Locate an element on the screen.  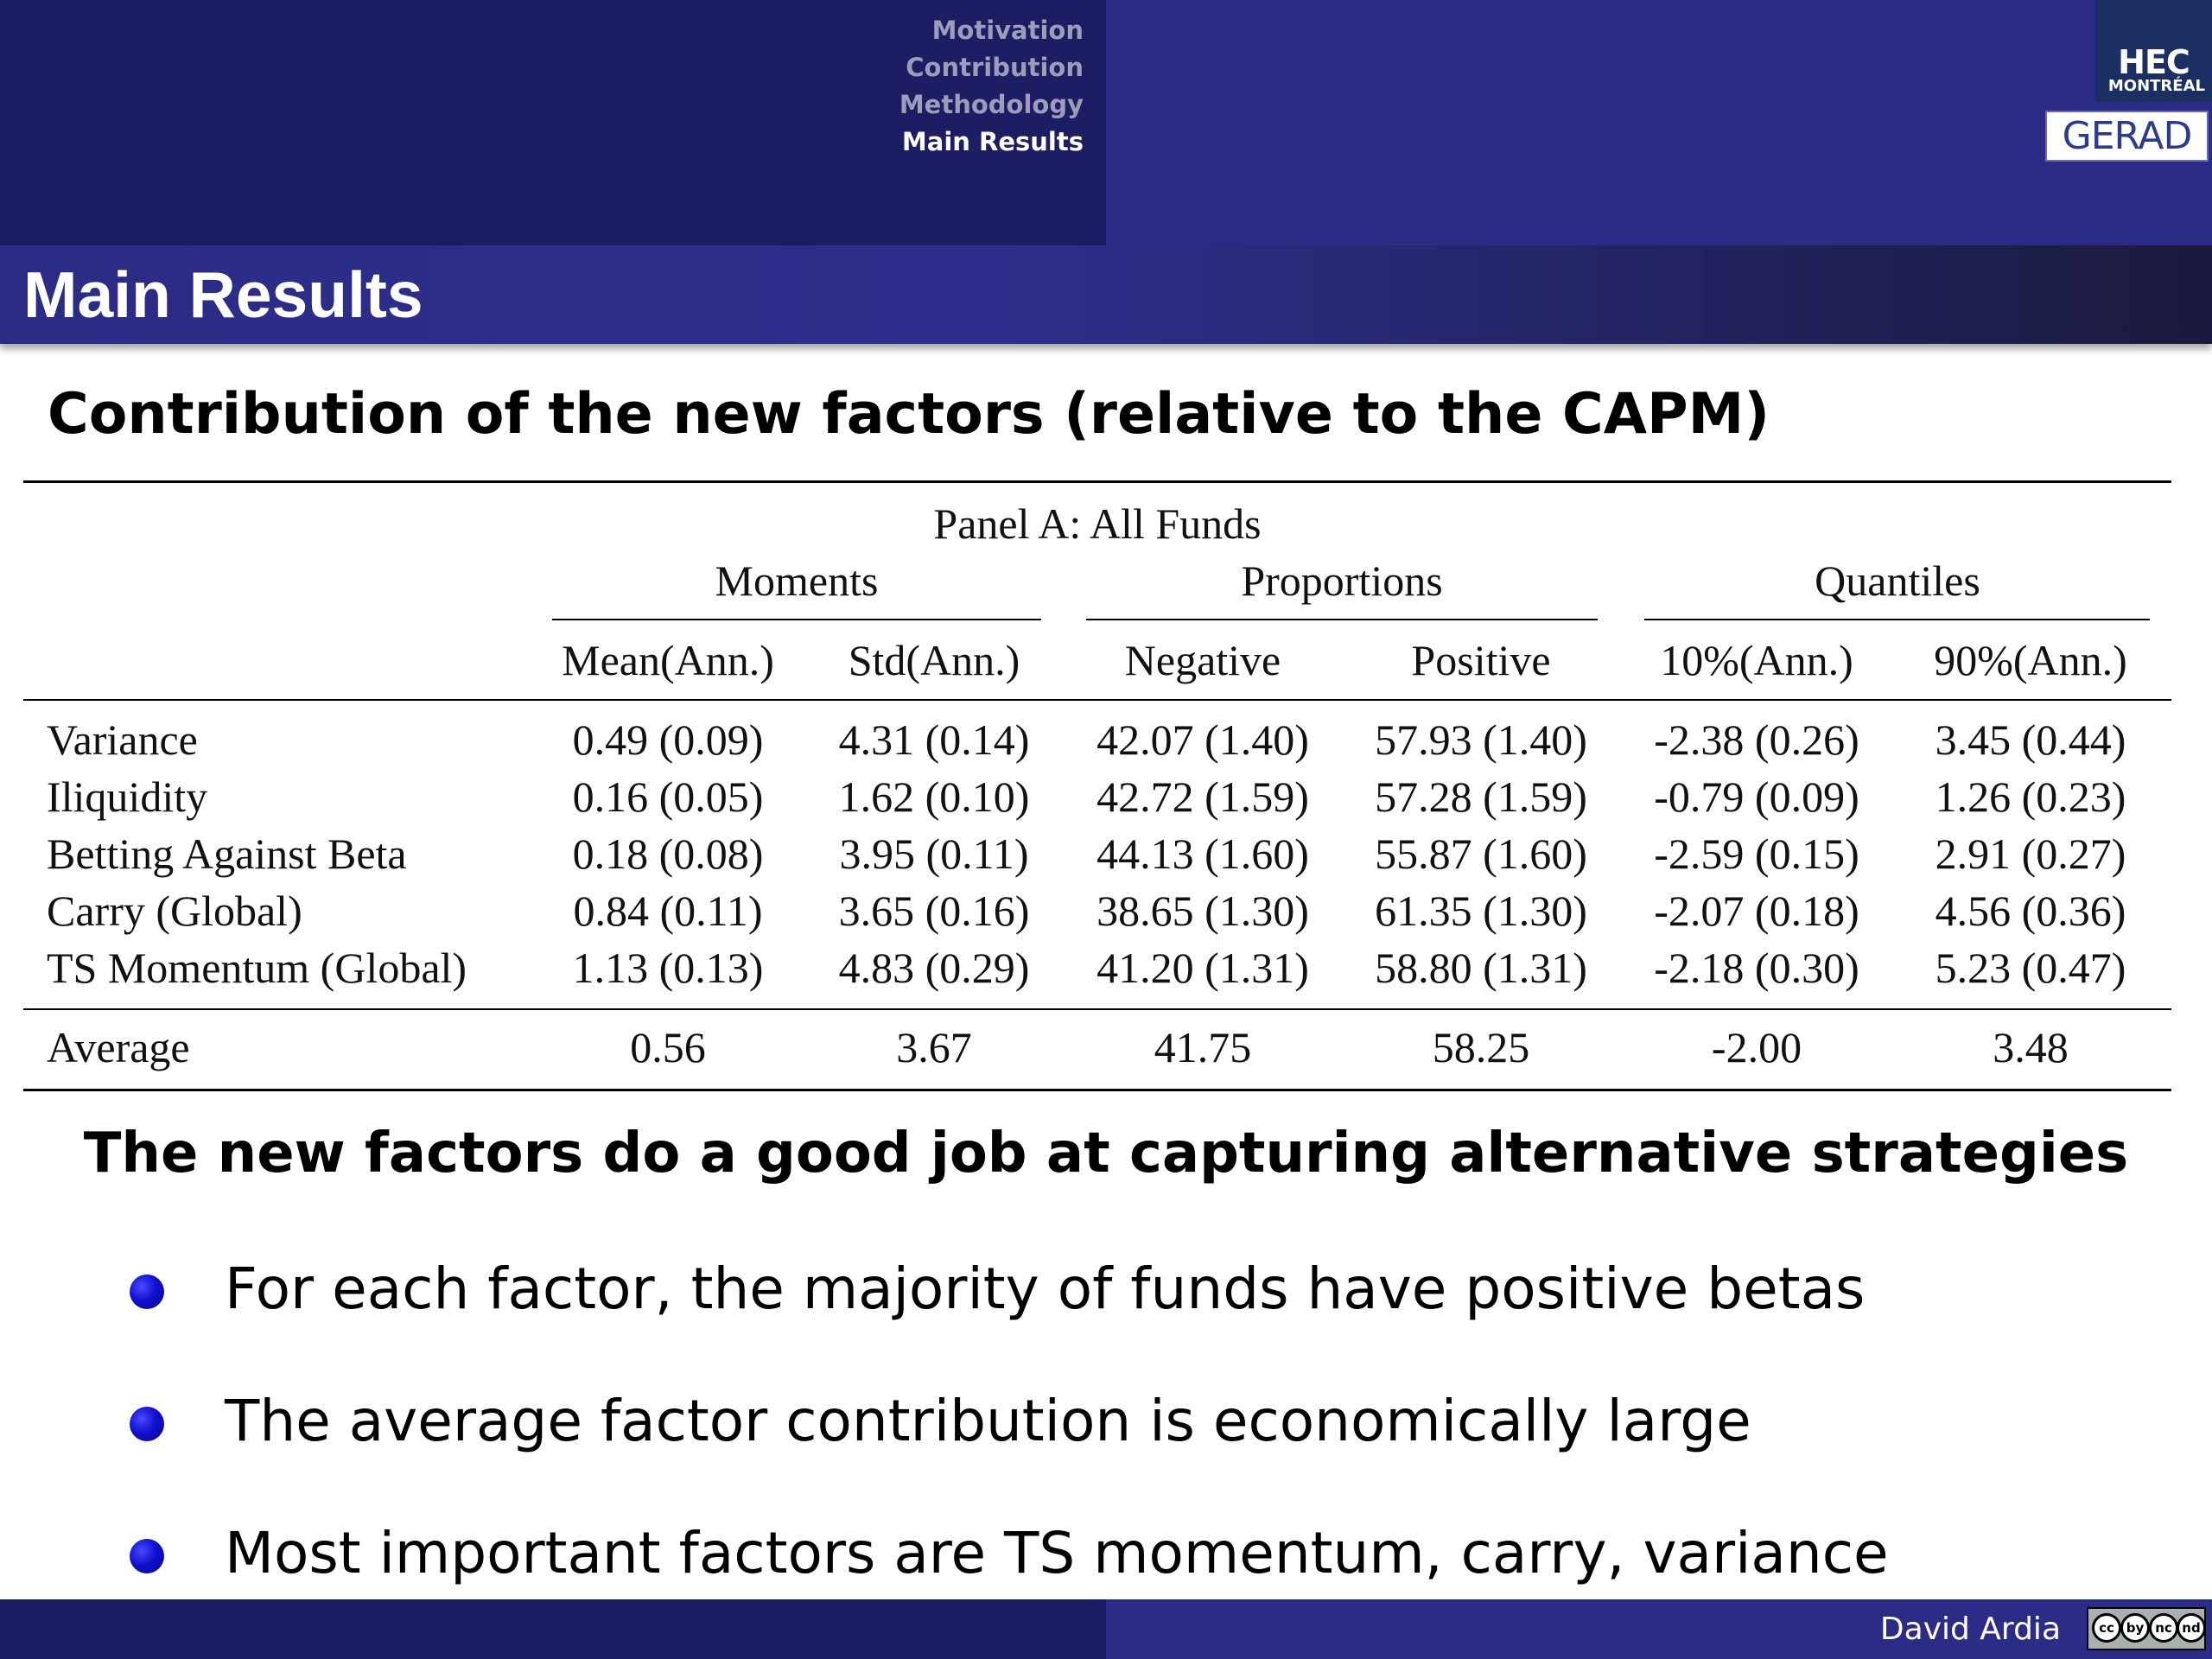
cc-icon: cc is located at coordinates (2106, 1628).